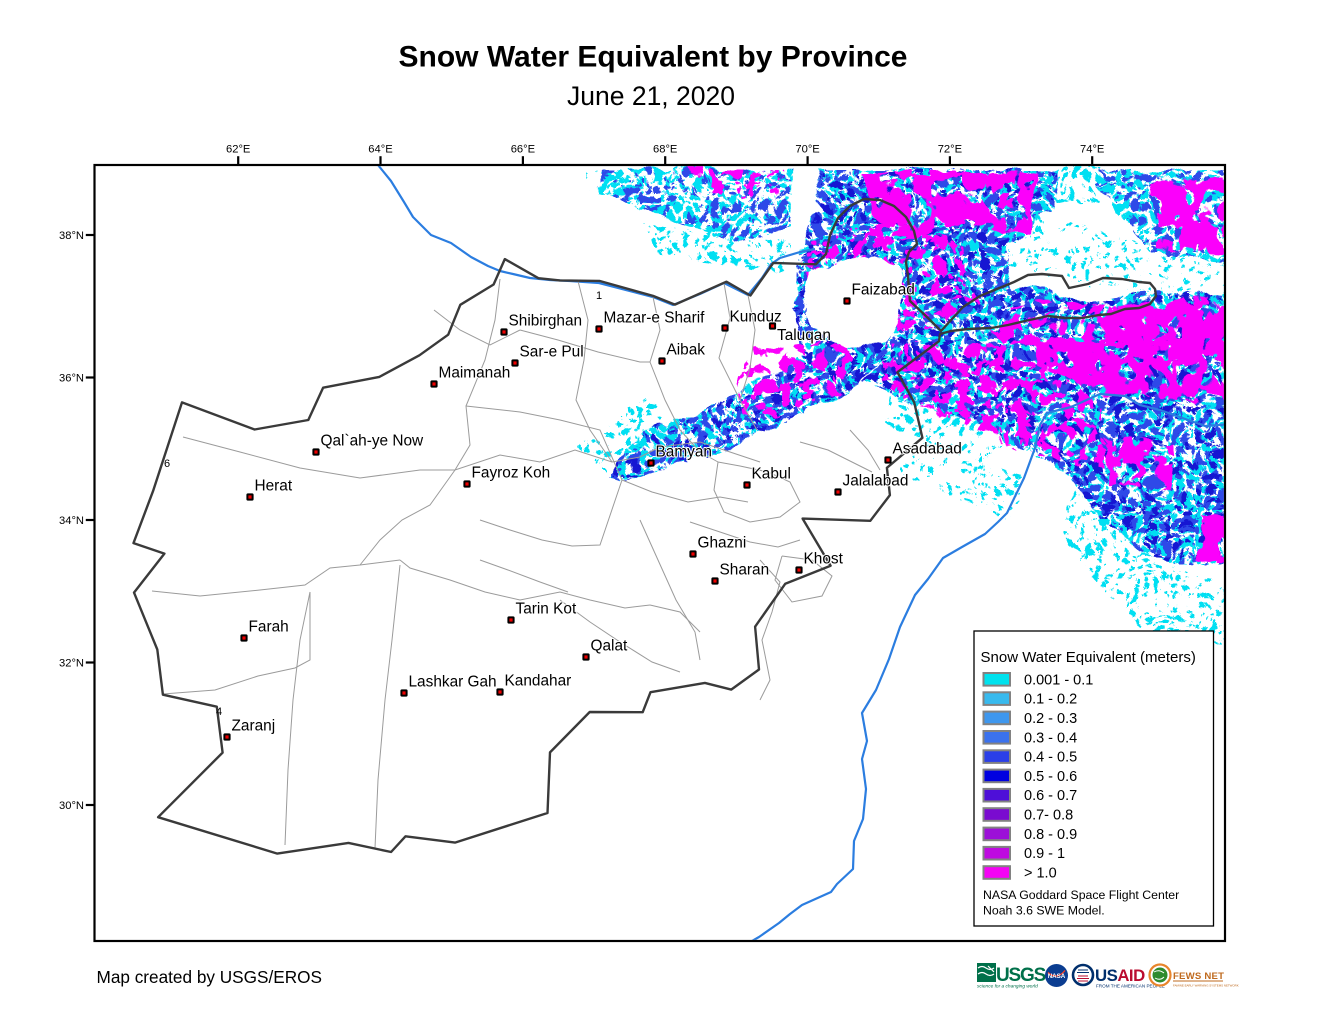 This screenshot has height=1025, width=1320. Describe the element at coordinates (1050, 758) in the screenshot. I see `svg-text: 0.4 - 0.5` at that location.